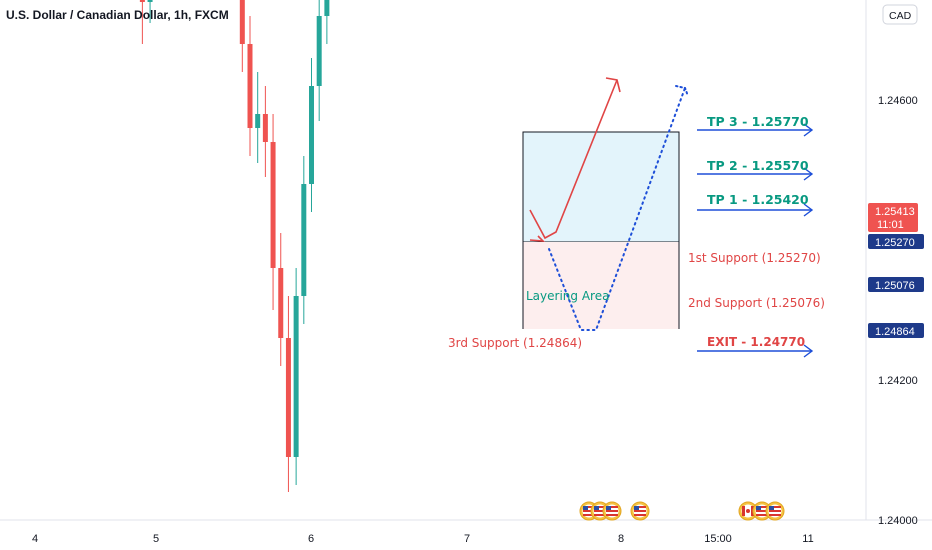 This screenshot has height=550, width=932. What do you see at coordinates (756, 303) in the screenshot?
I see `support2-label: 2nd Support (1.25076)` at bounding box center [756, 303].